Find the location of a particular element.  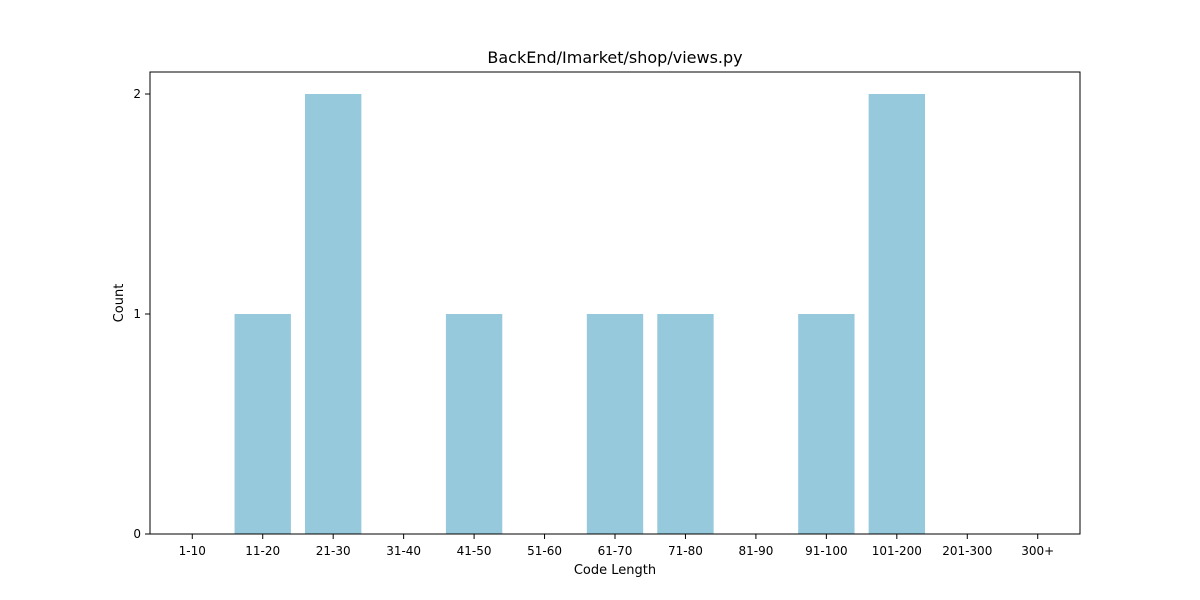

x-tick-label: 101-200 is located at coordinates (897, 551).